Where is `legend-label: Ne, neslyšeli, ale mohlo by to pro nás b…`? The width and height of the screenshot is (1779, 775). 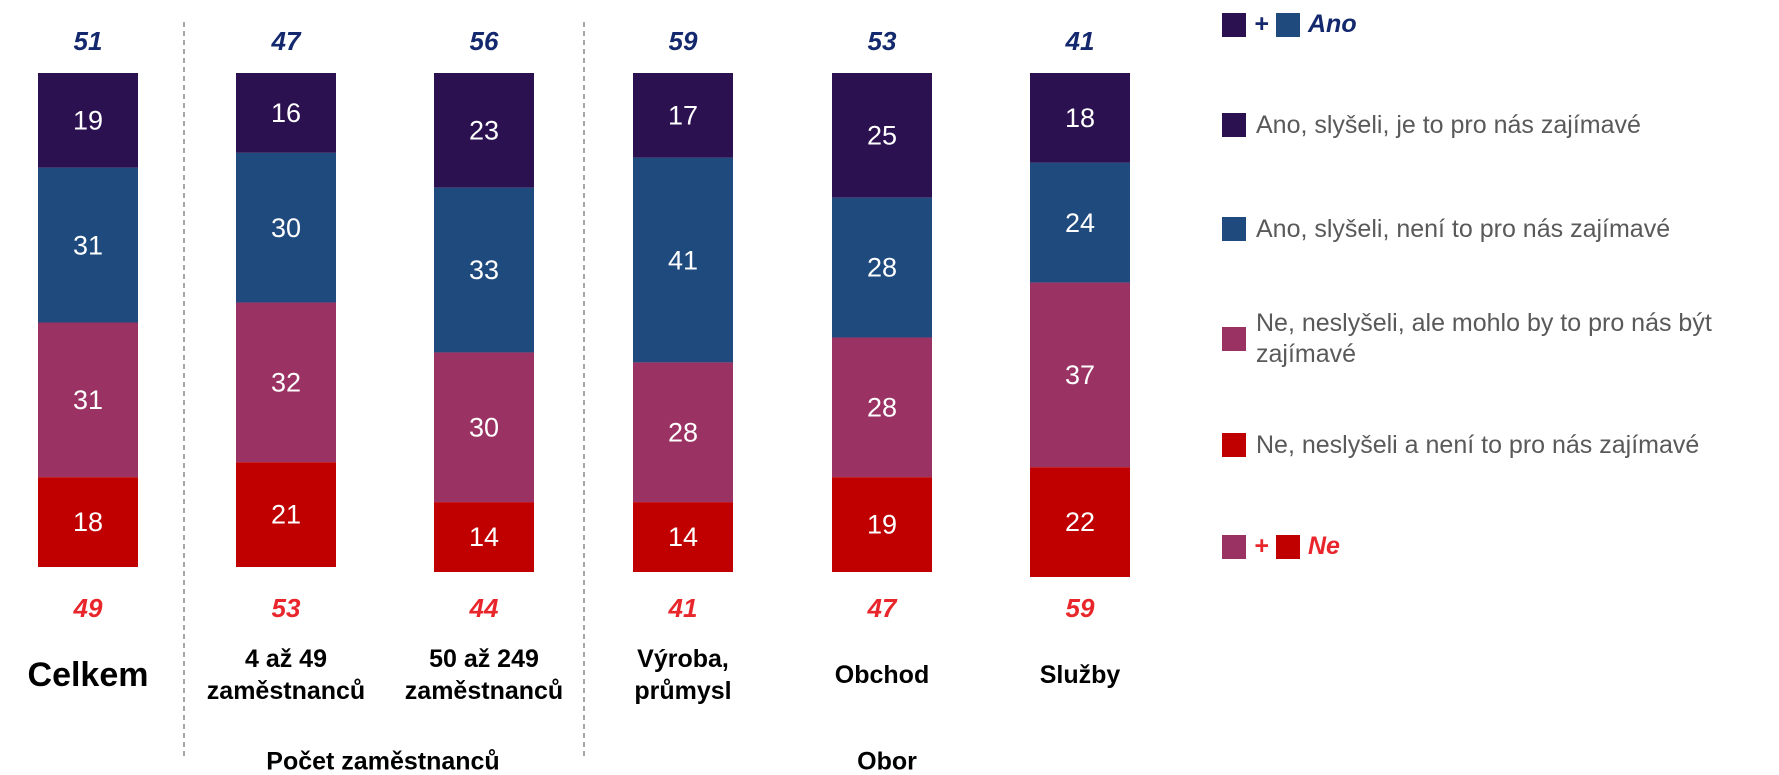 legend-label: Ne, neslyšeli, ale mohlo by to pro nás b… is located at coordinates (1484, 338).